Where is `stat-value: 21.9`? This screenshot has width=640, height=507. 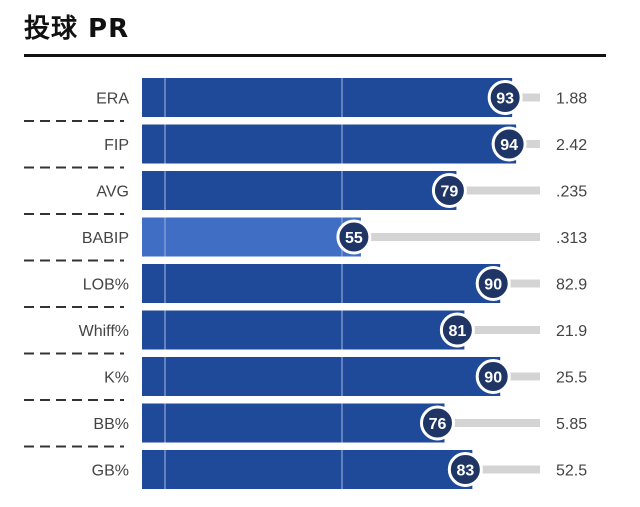
stat-value: 21.9 is located at coordinates (571, 331).